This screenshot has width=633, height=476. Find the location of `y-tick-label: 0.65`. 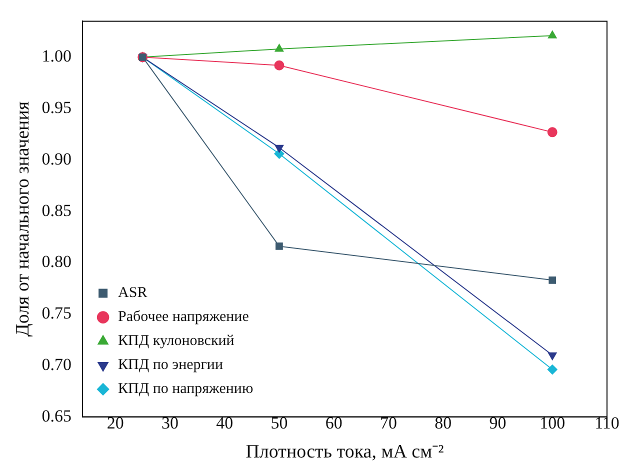

y-tick-label: 0.65 is located at coordinates (57, 416).